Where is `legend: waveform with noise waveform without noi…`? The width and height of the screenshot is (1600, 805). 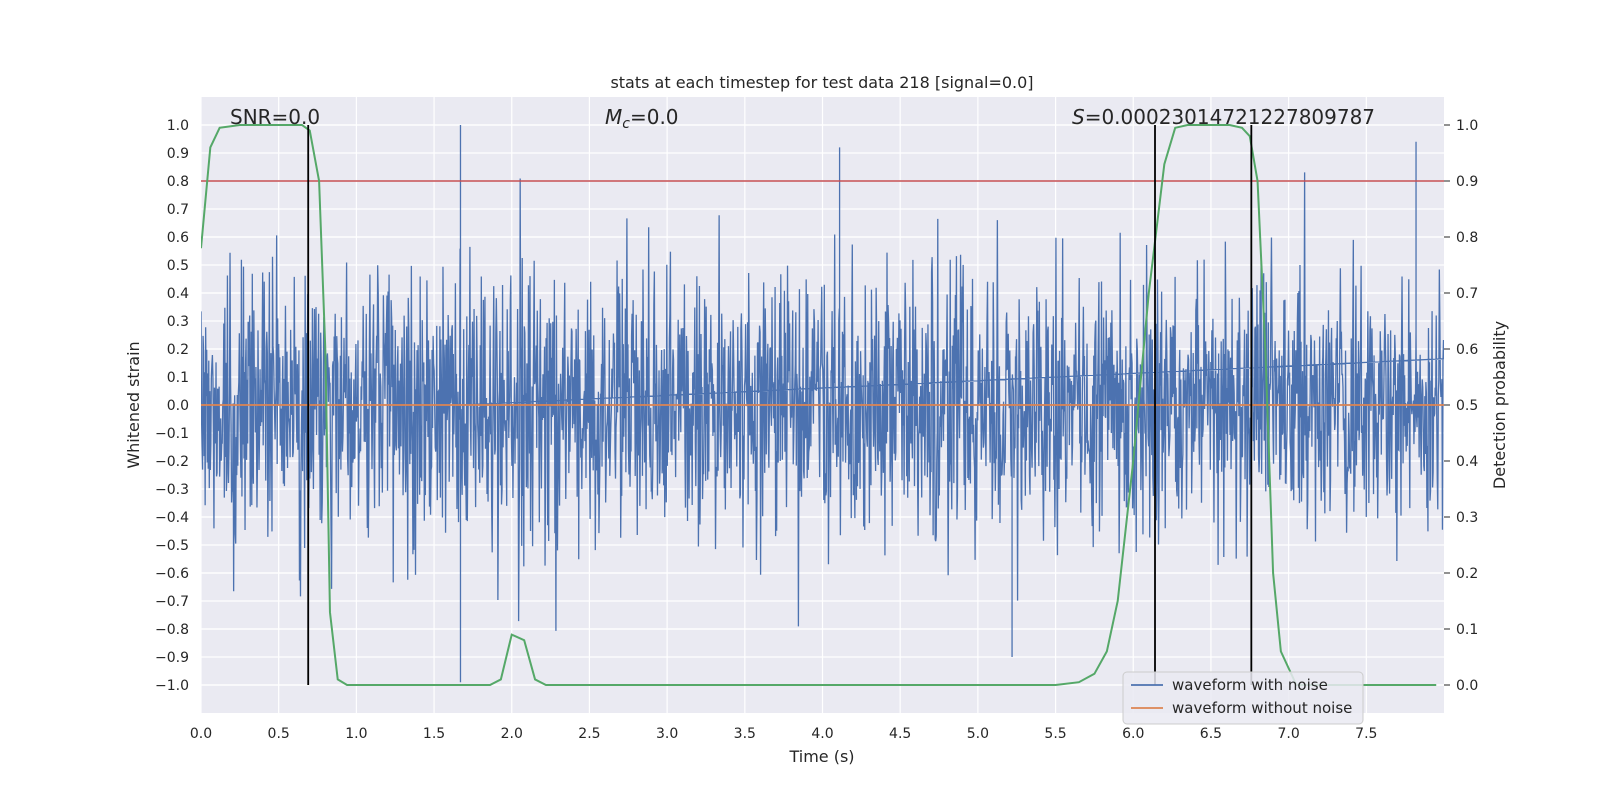 legend: waveform with noise waveform without noi… is located at coordinates (1243, 698).